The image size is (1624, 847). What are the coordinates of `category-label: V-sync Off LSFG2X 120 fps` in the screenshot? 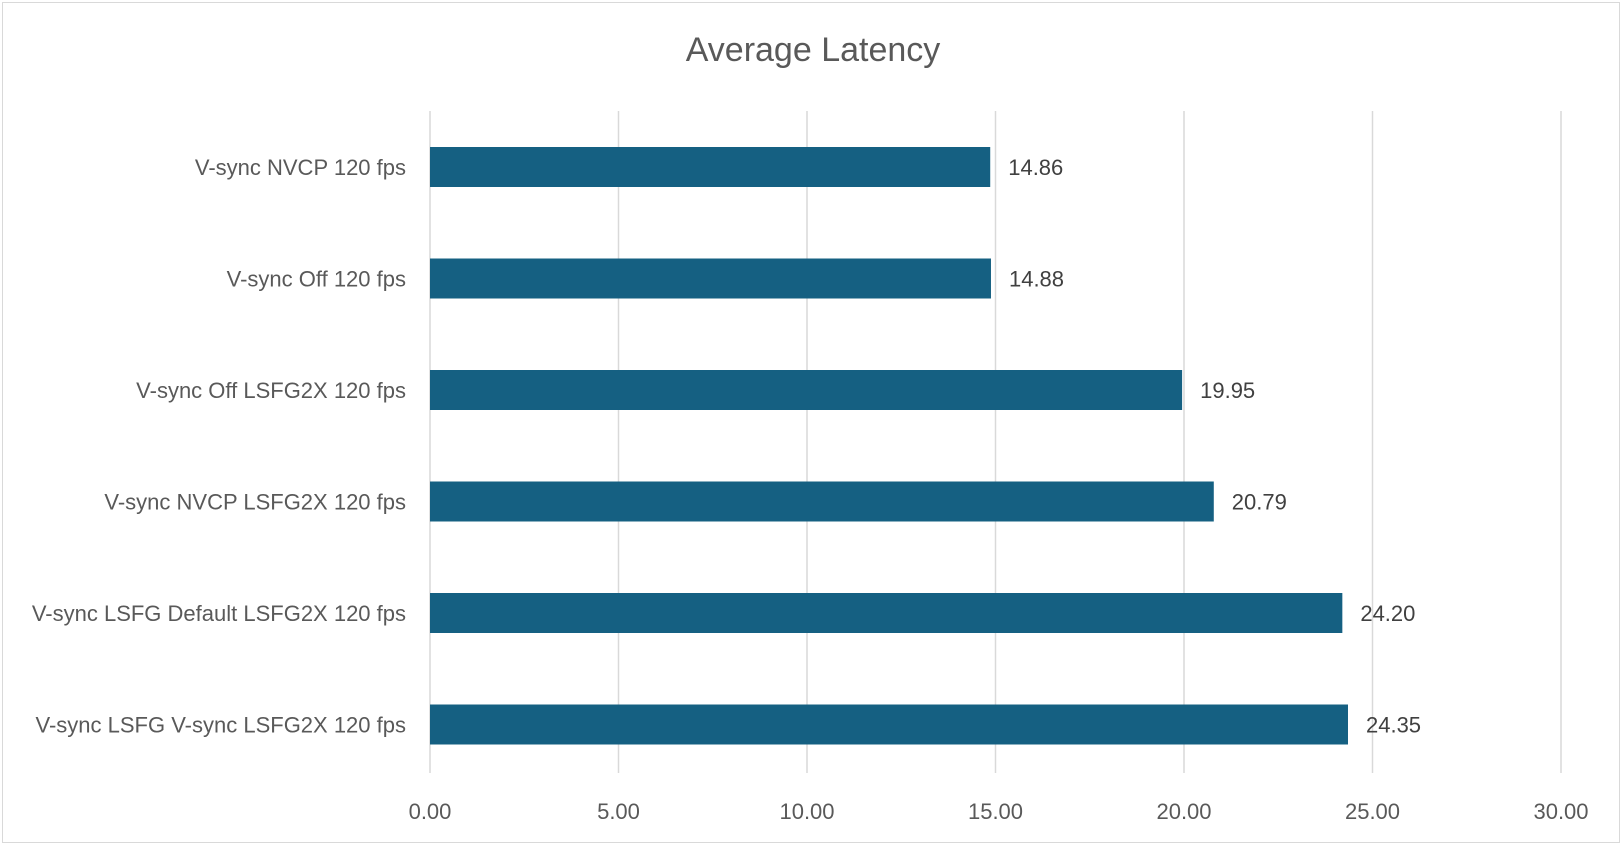 It's located at (271, 390).